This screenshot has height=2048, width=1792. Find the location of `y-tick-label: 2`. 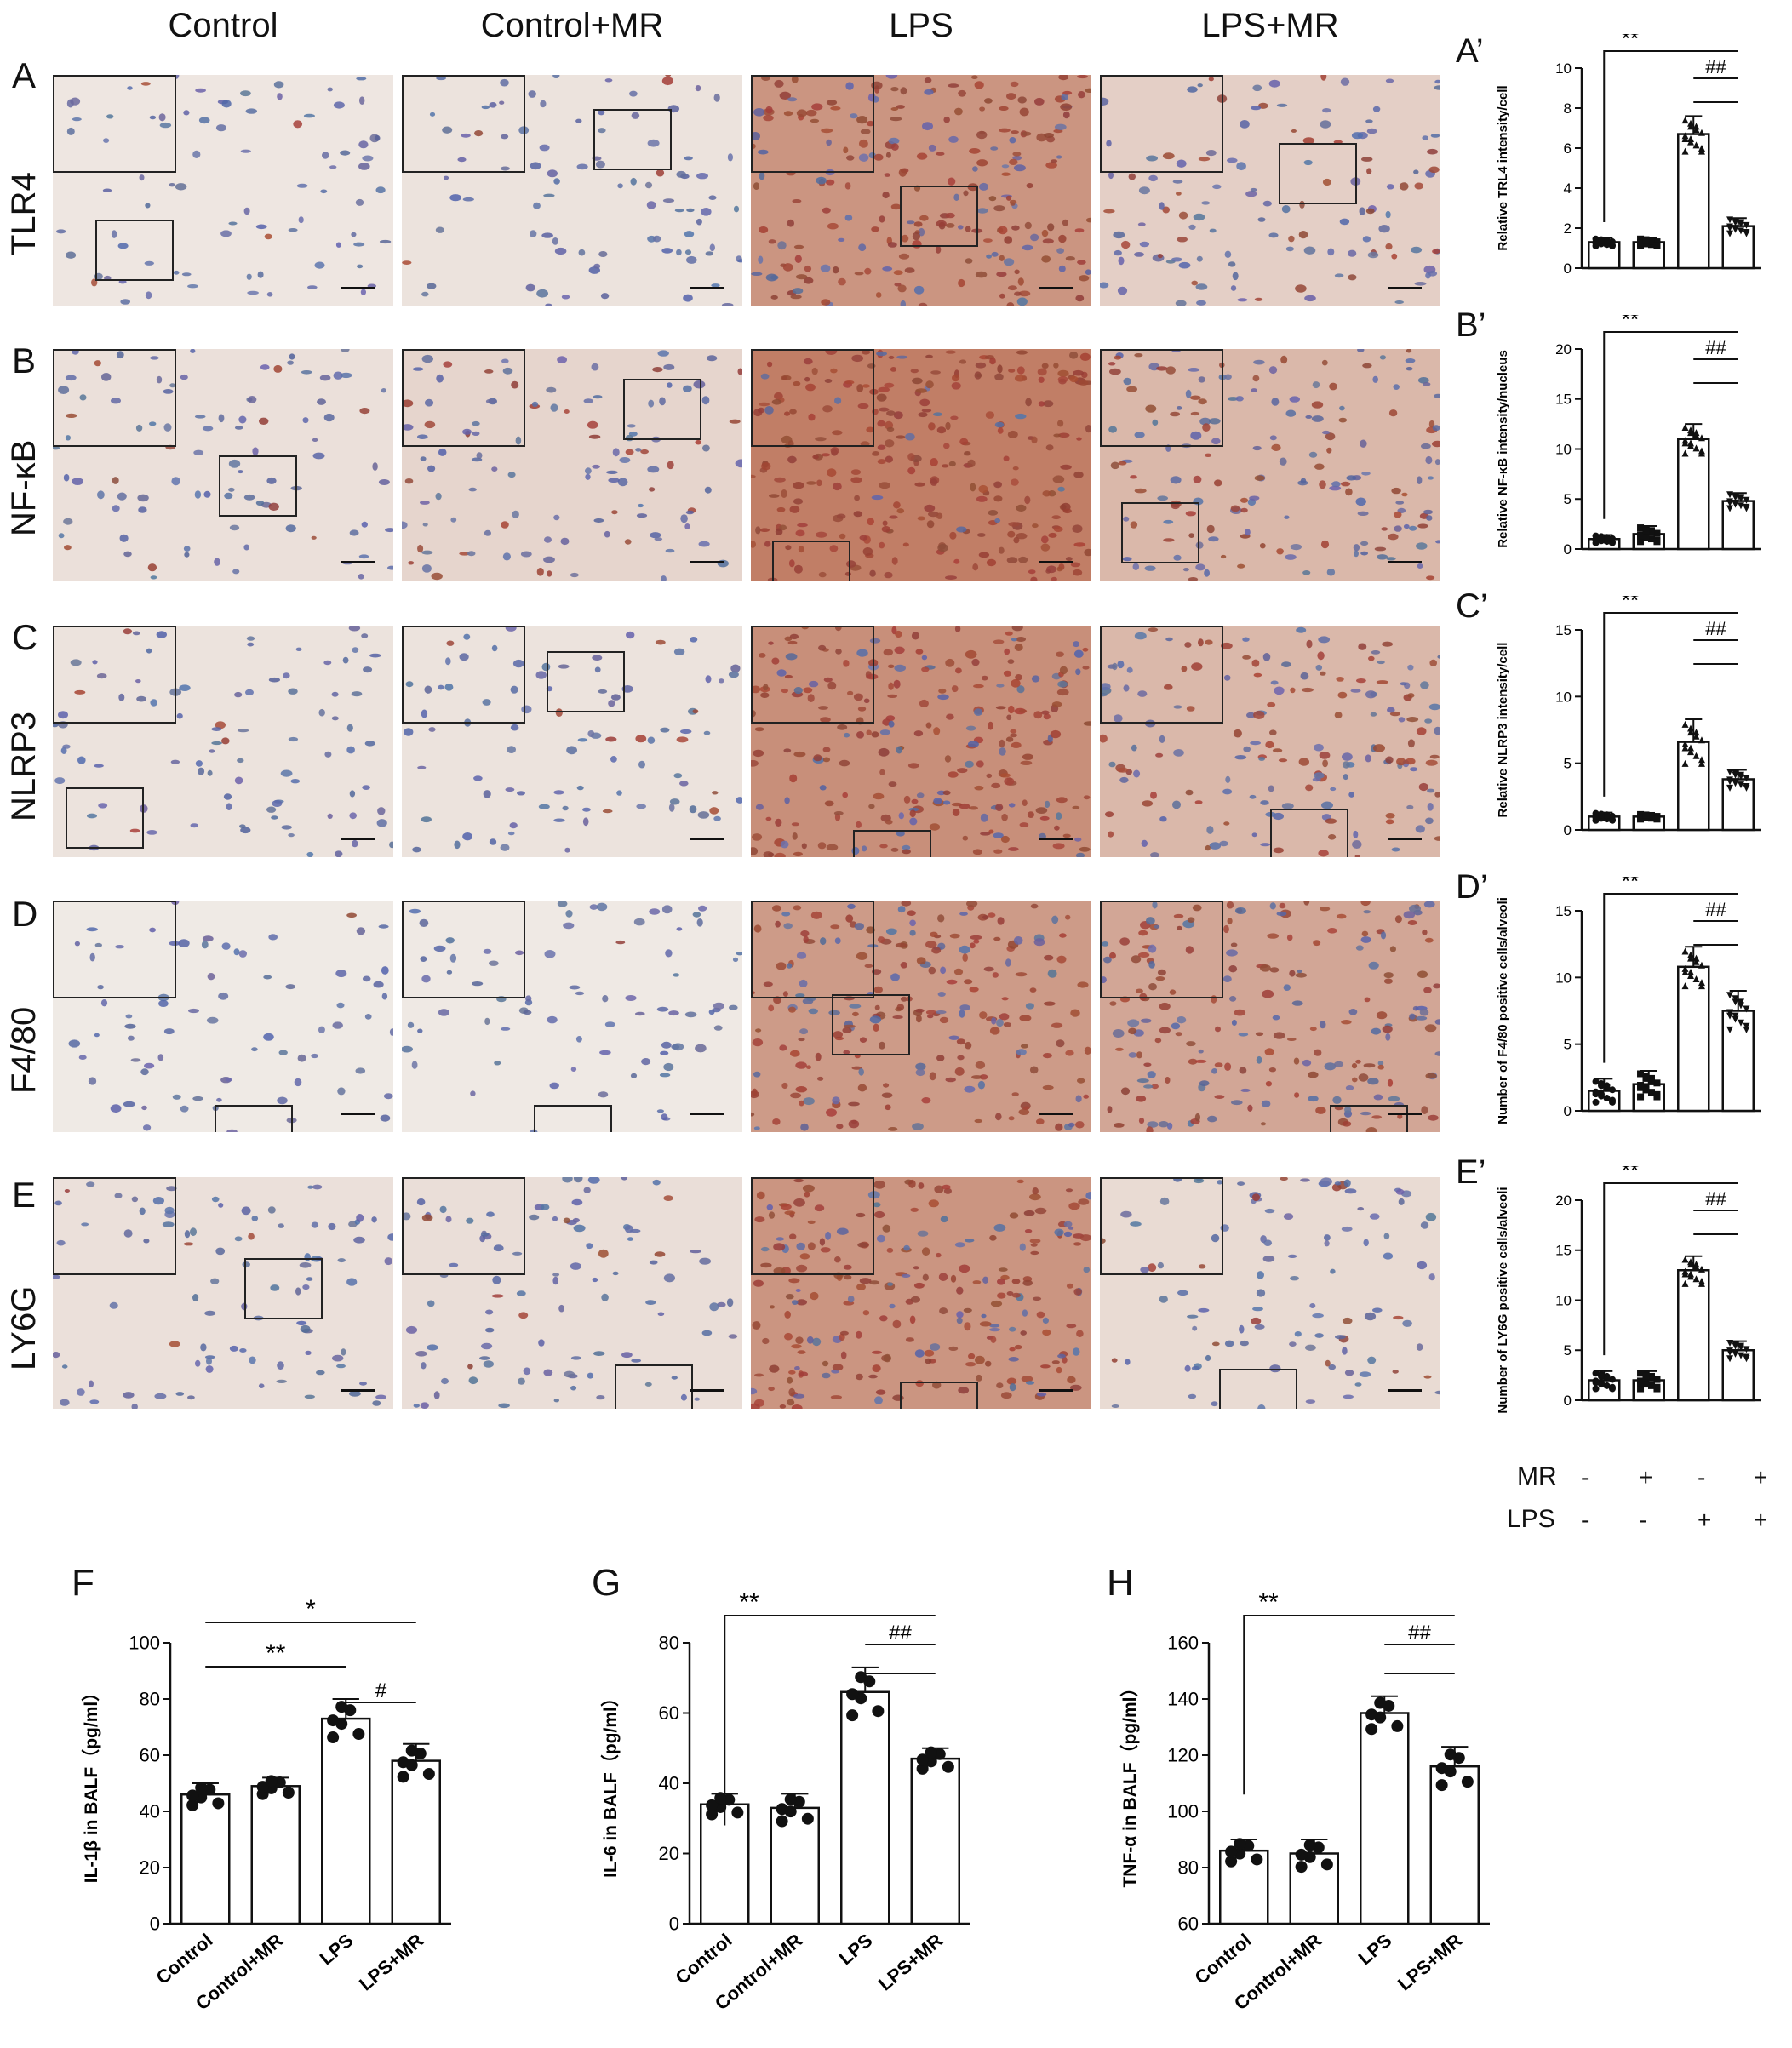

y-tick-label: 2 is located at coordinates (1568, 228).